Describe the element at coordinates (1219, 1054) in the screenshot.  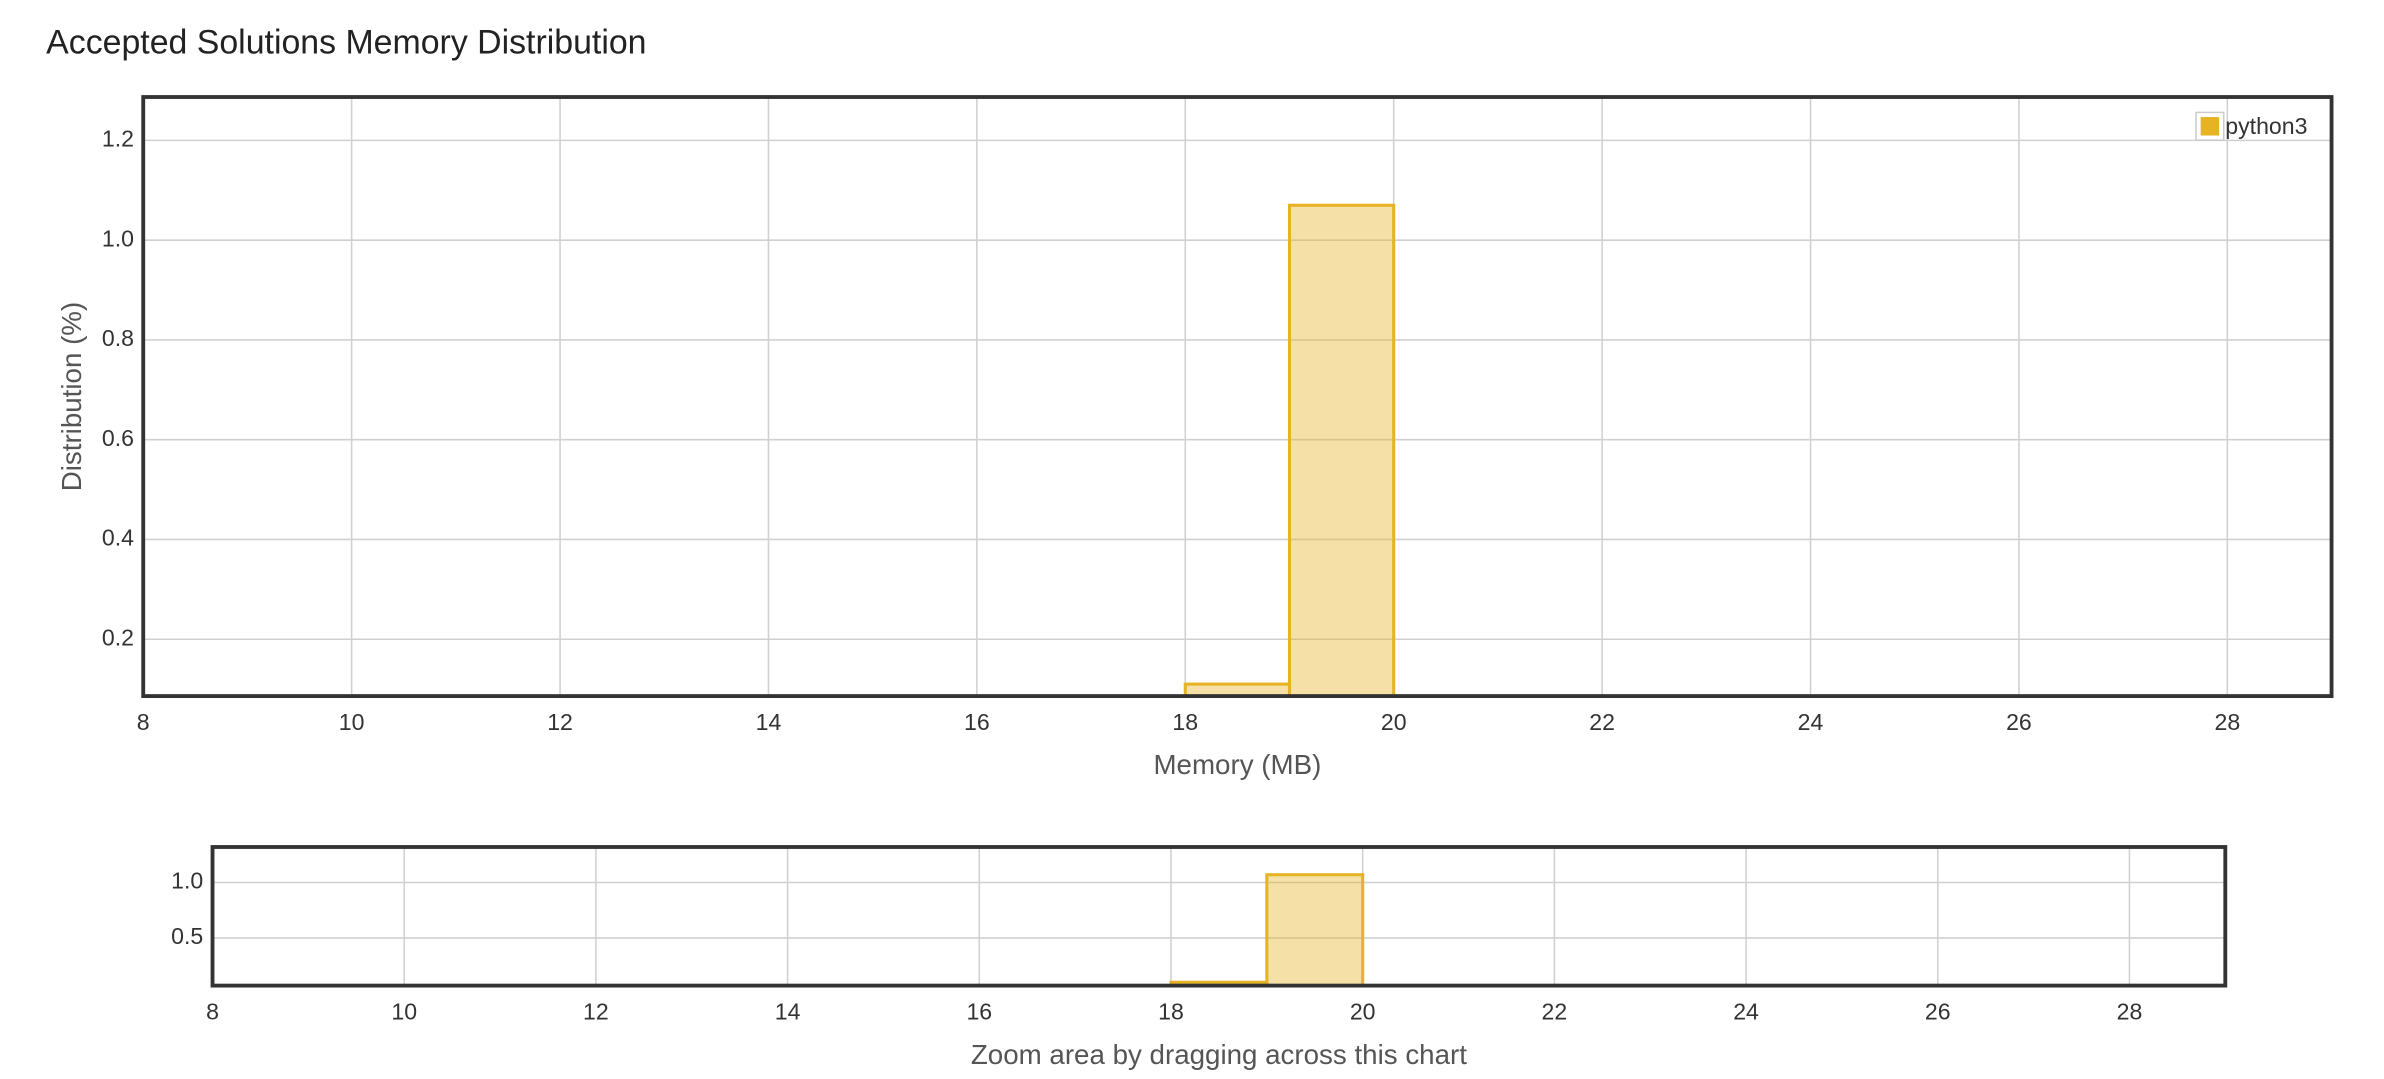
I see `x-axis-label: Zoom area by dragging across this chart` at that location.